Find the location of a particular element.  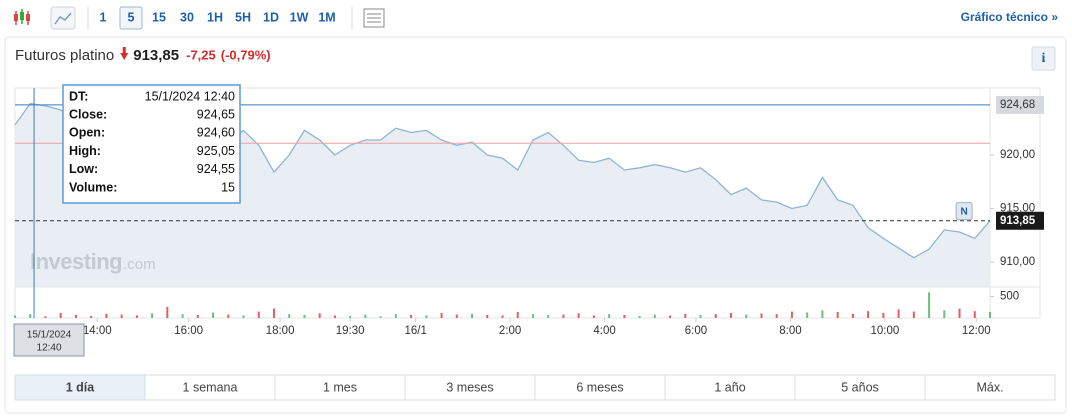

news-marker is located at coordinates (964, 211).